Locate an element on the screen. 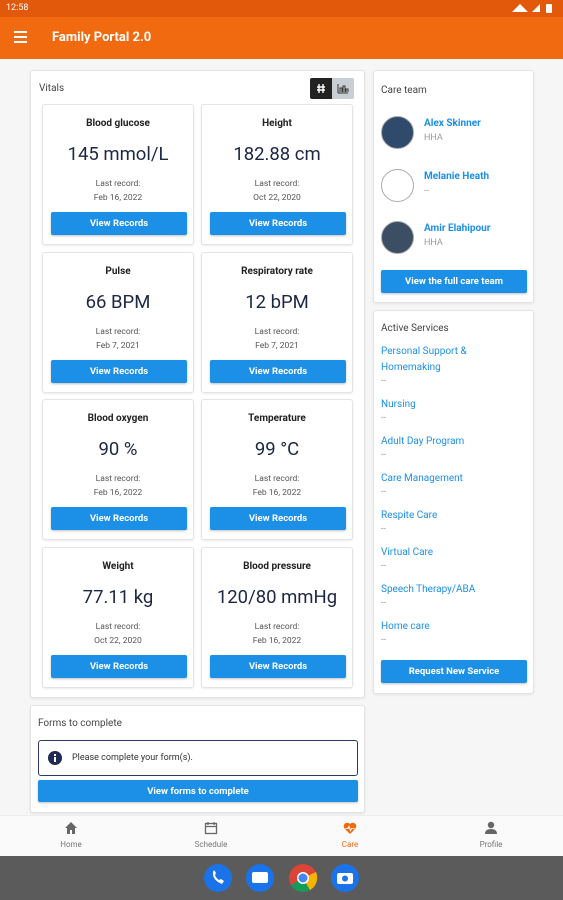 Image resolution: width=563 pixels, height=900 pixels. vital-value: 77.11 kg is located at coordinates (118, 596).